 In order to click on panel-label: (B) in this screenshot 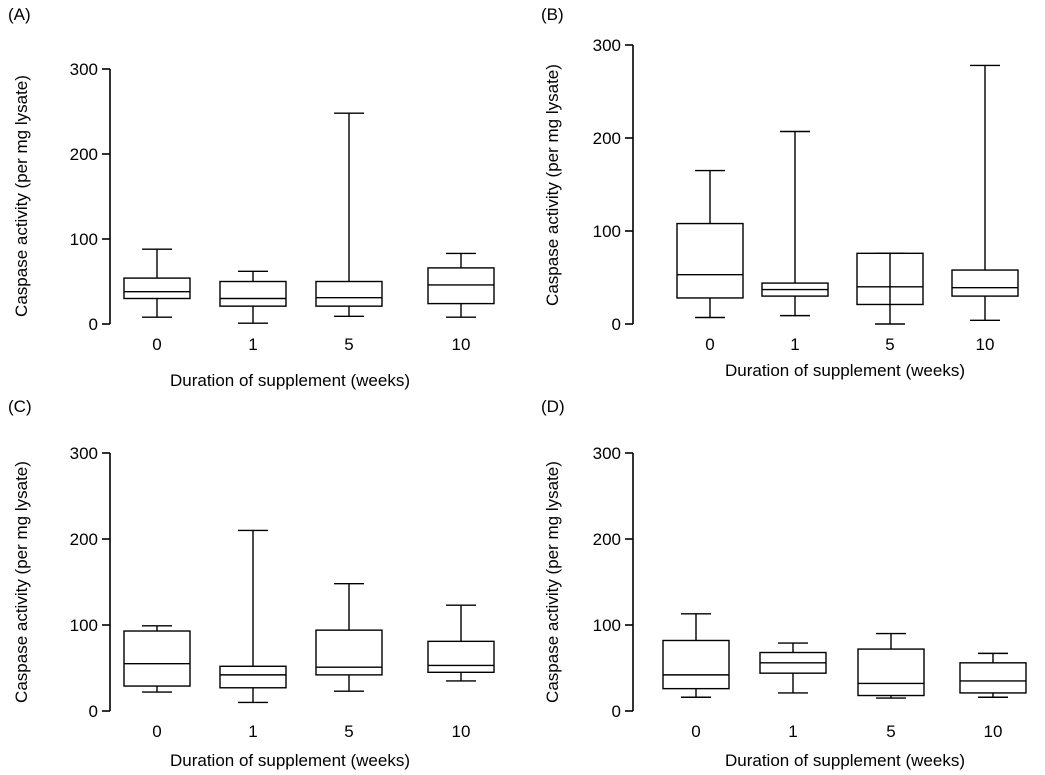, I will do `click(552, 14)`.